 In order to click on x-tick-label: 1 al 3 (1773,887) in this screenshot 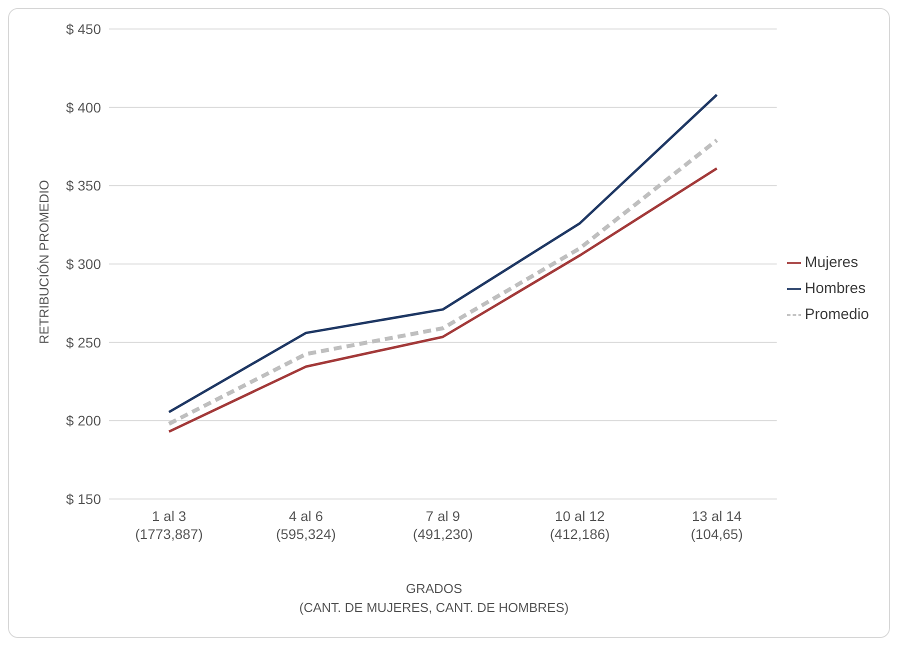, I will do `click(169, 525)`.